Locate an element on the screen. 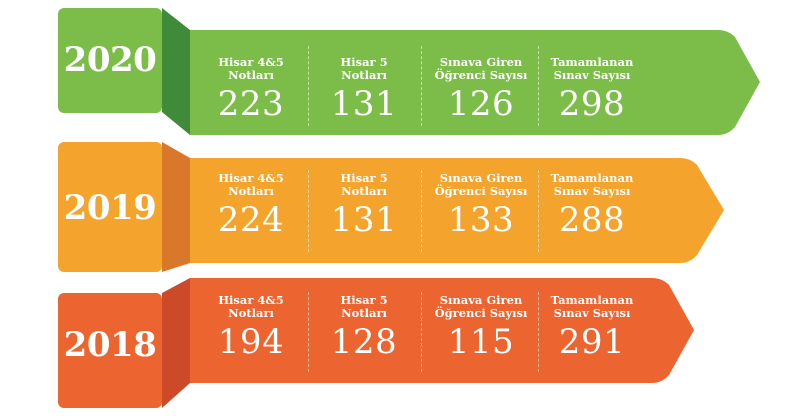 The width and height of the screenshot is (800, 416). year-label: 2019 is located at coordinates (110, 208).